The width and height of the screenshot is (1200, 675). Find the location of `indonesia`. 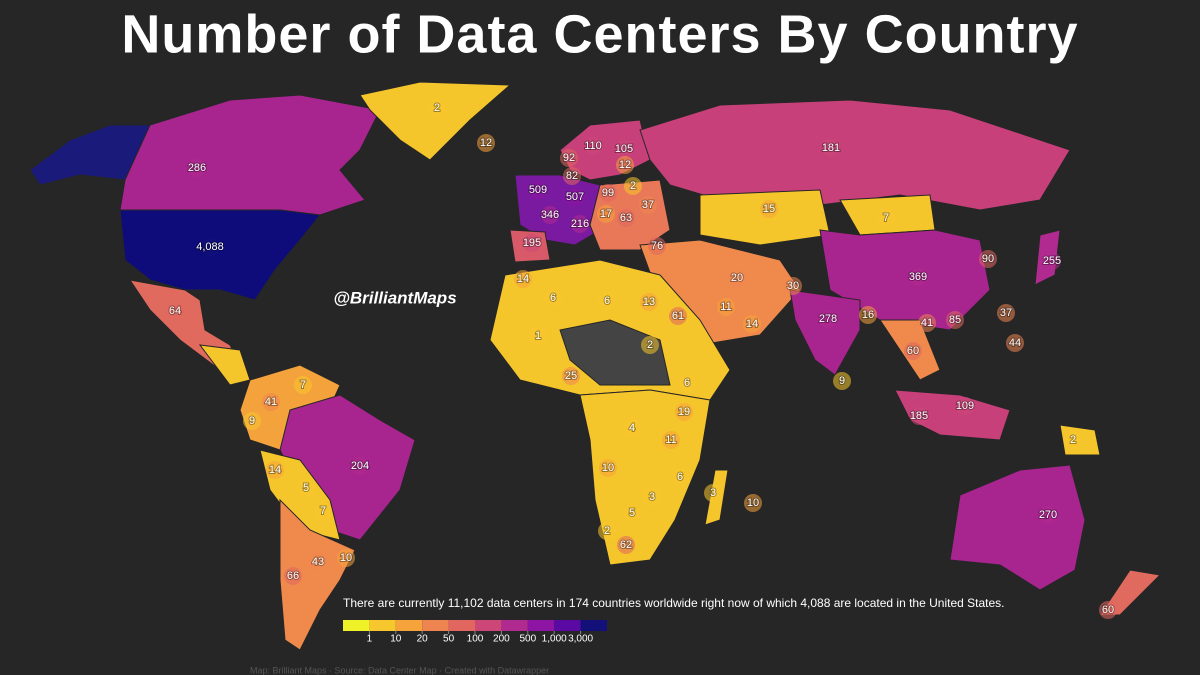

indonesia is located at coordinates (952, 415).